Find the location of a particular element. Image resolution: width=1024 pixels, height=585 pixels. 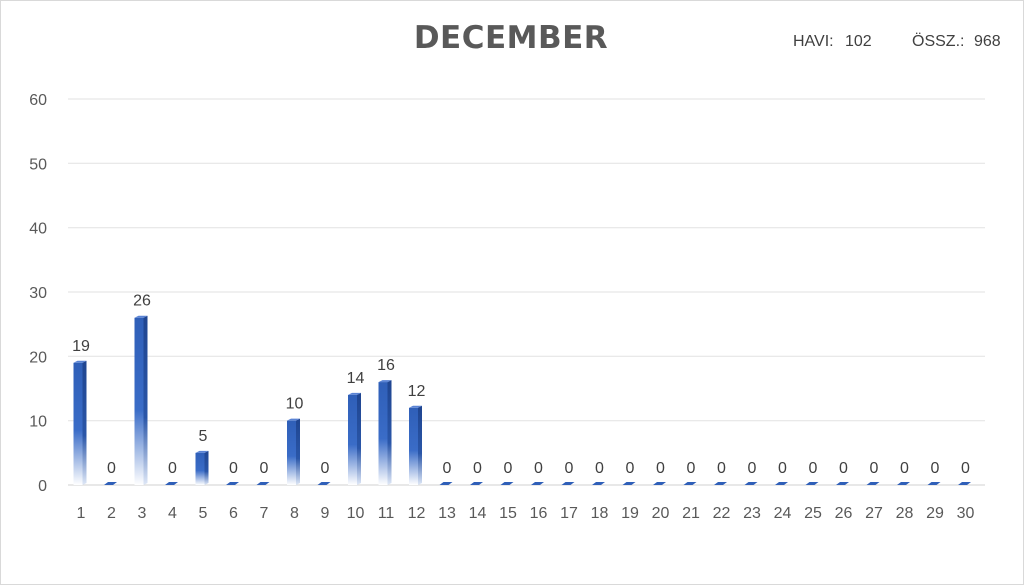

havi-value: 102 is located at coordinates (858, 41).